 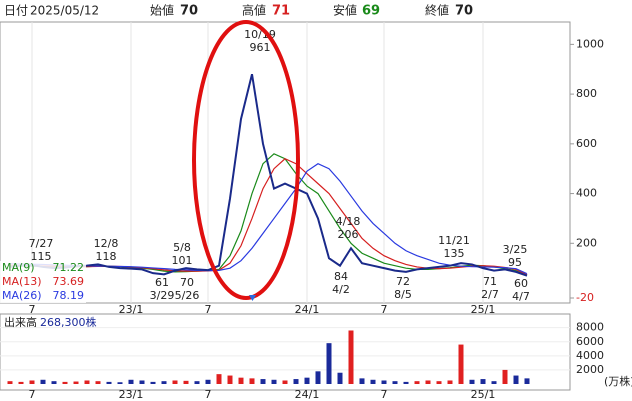 I want to click on open: 70, so click(x=189, y=11).